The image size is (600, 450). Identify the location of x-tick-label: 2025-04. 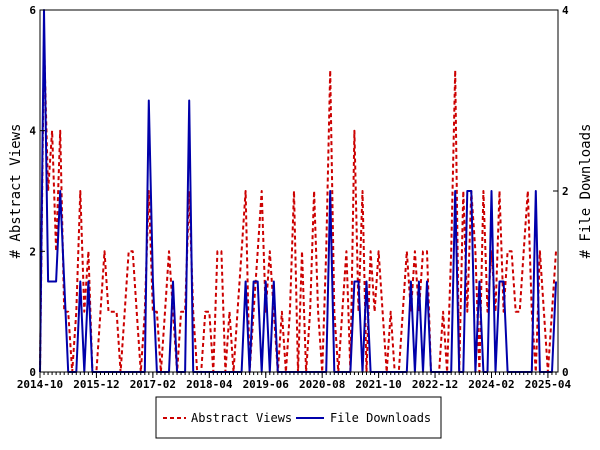
(548, 384).